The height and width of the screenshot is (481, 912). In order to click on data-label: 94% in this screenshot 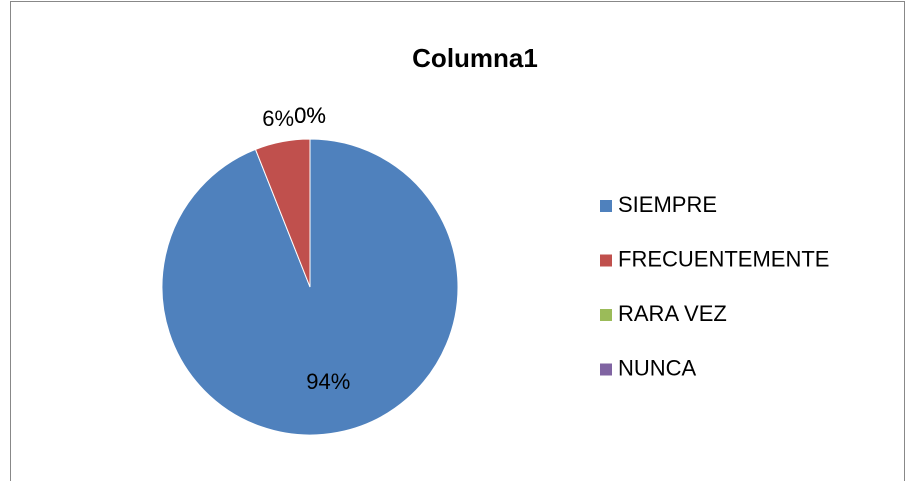, I will do `click(328, 381)`.